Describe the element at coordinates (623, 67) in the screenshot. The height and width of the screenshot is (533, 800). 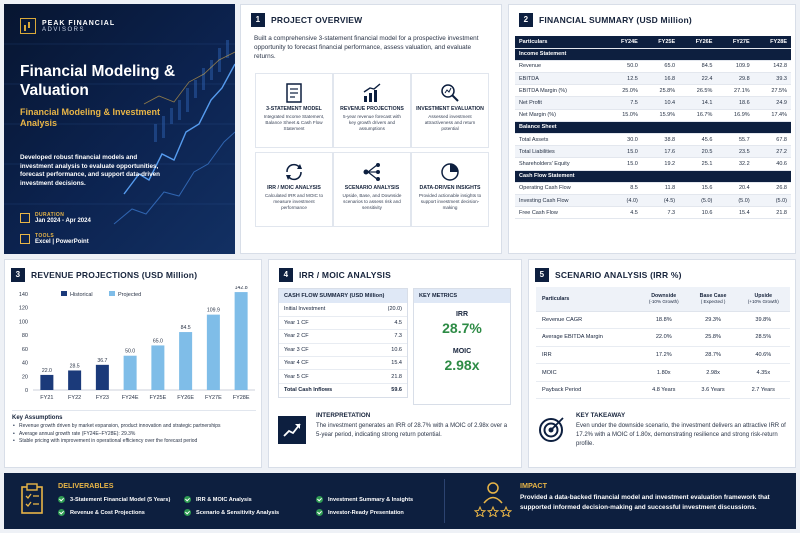
I see `cell-value: 50.0` at that location.